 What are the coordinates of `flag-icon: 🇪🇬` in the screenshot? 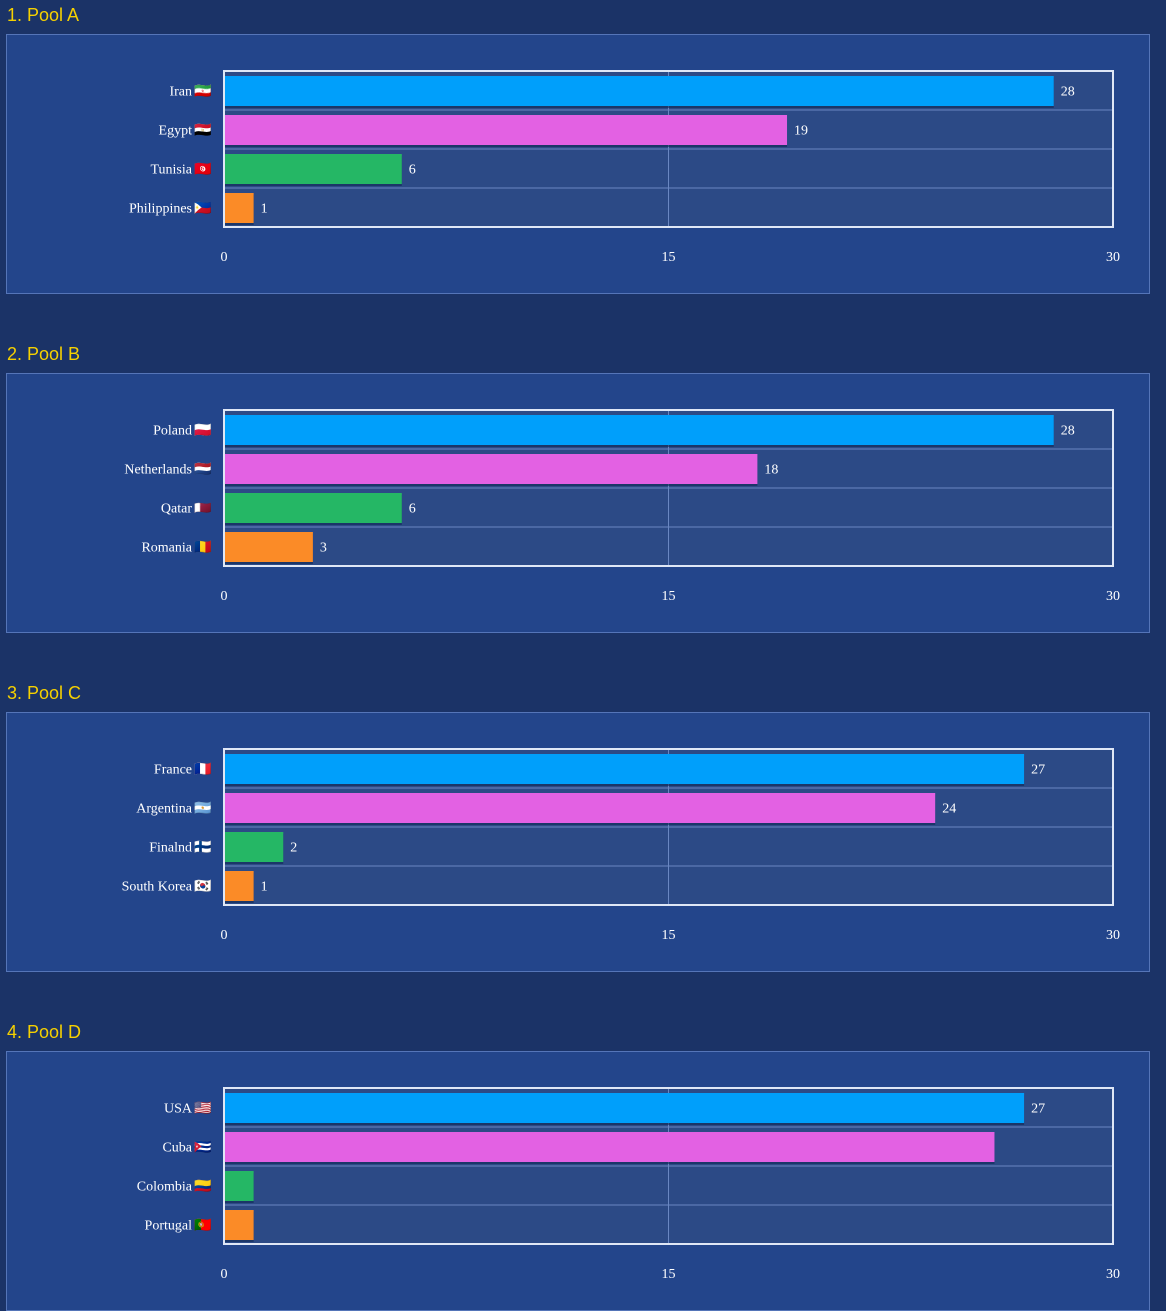 It's located at (203, 131).